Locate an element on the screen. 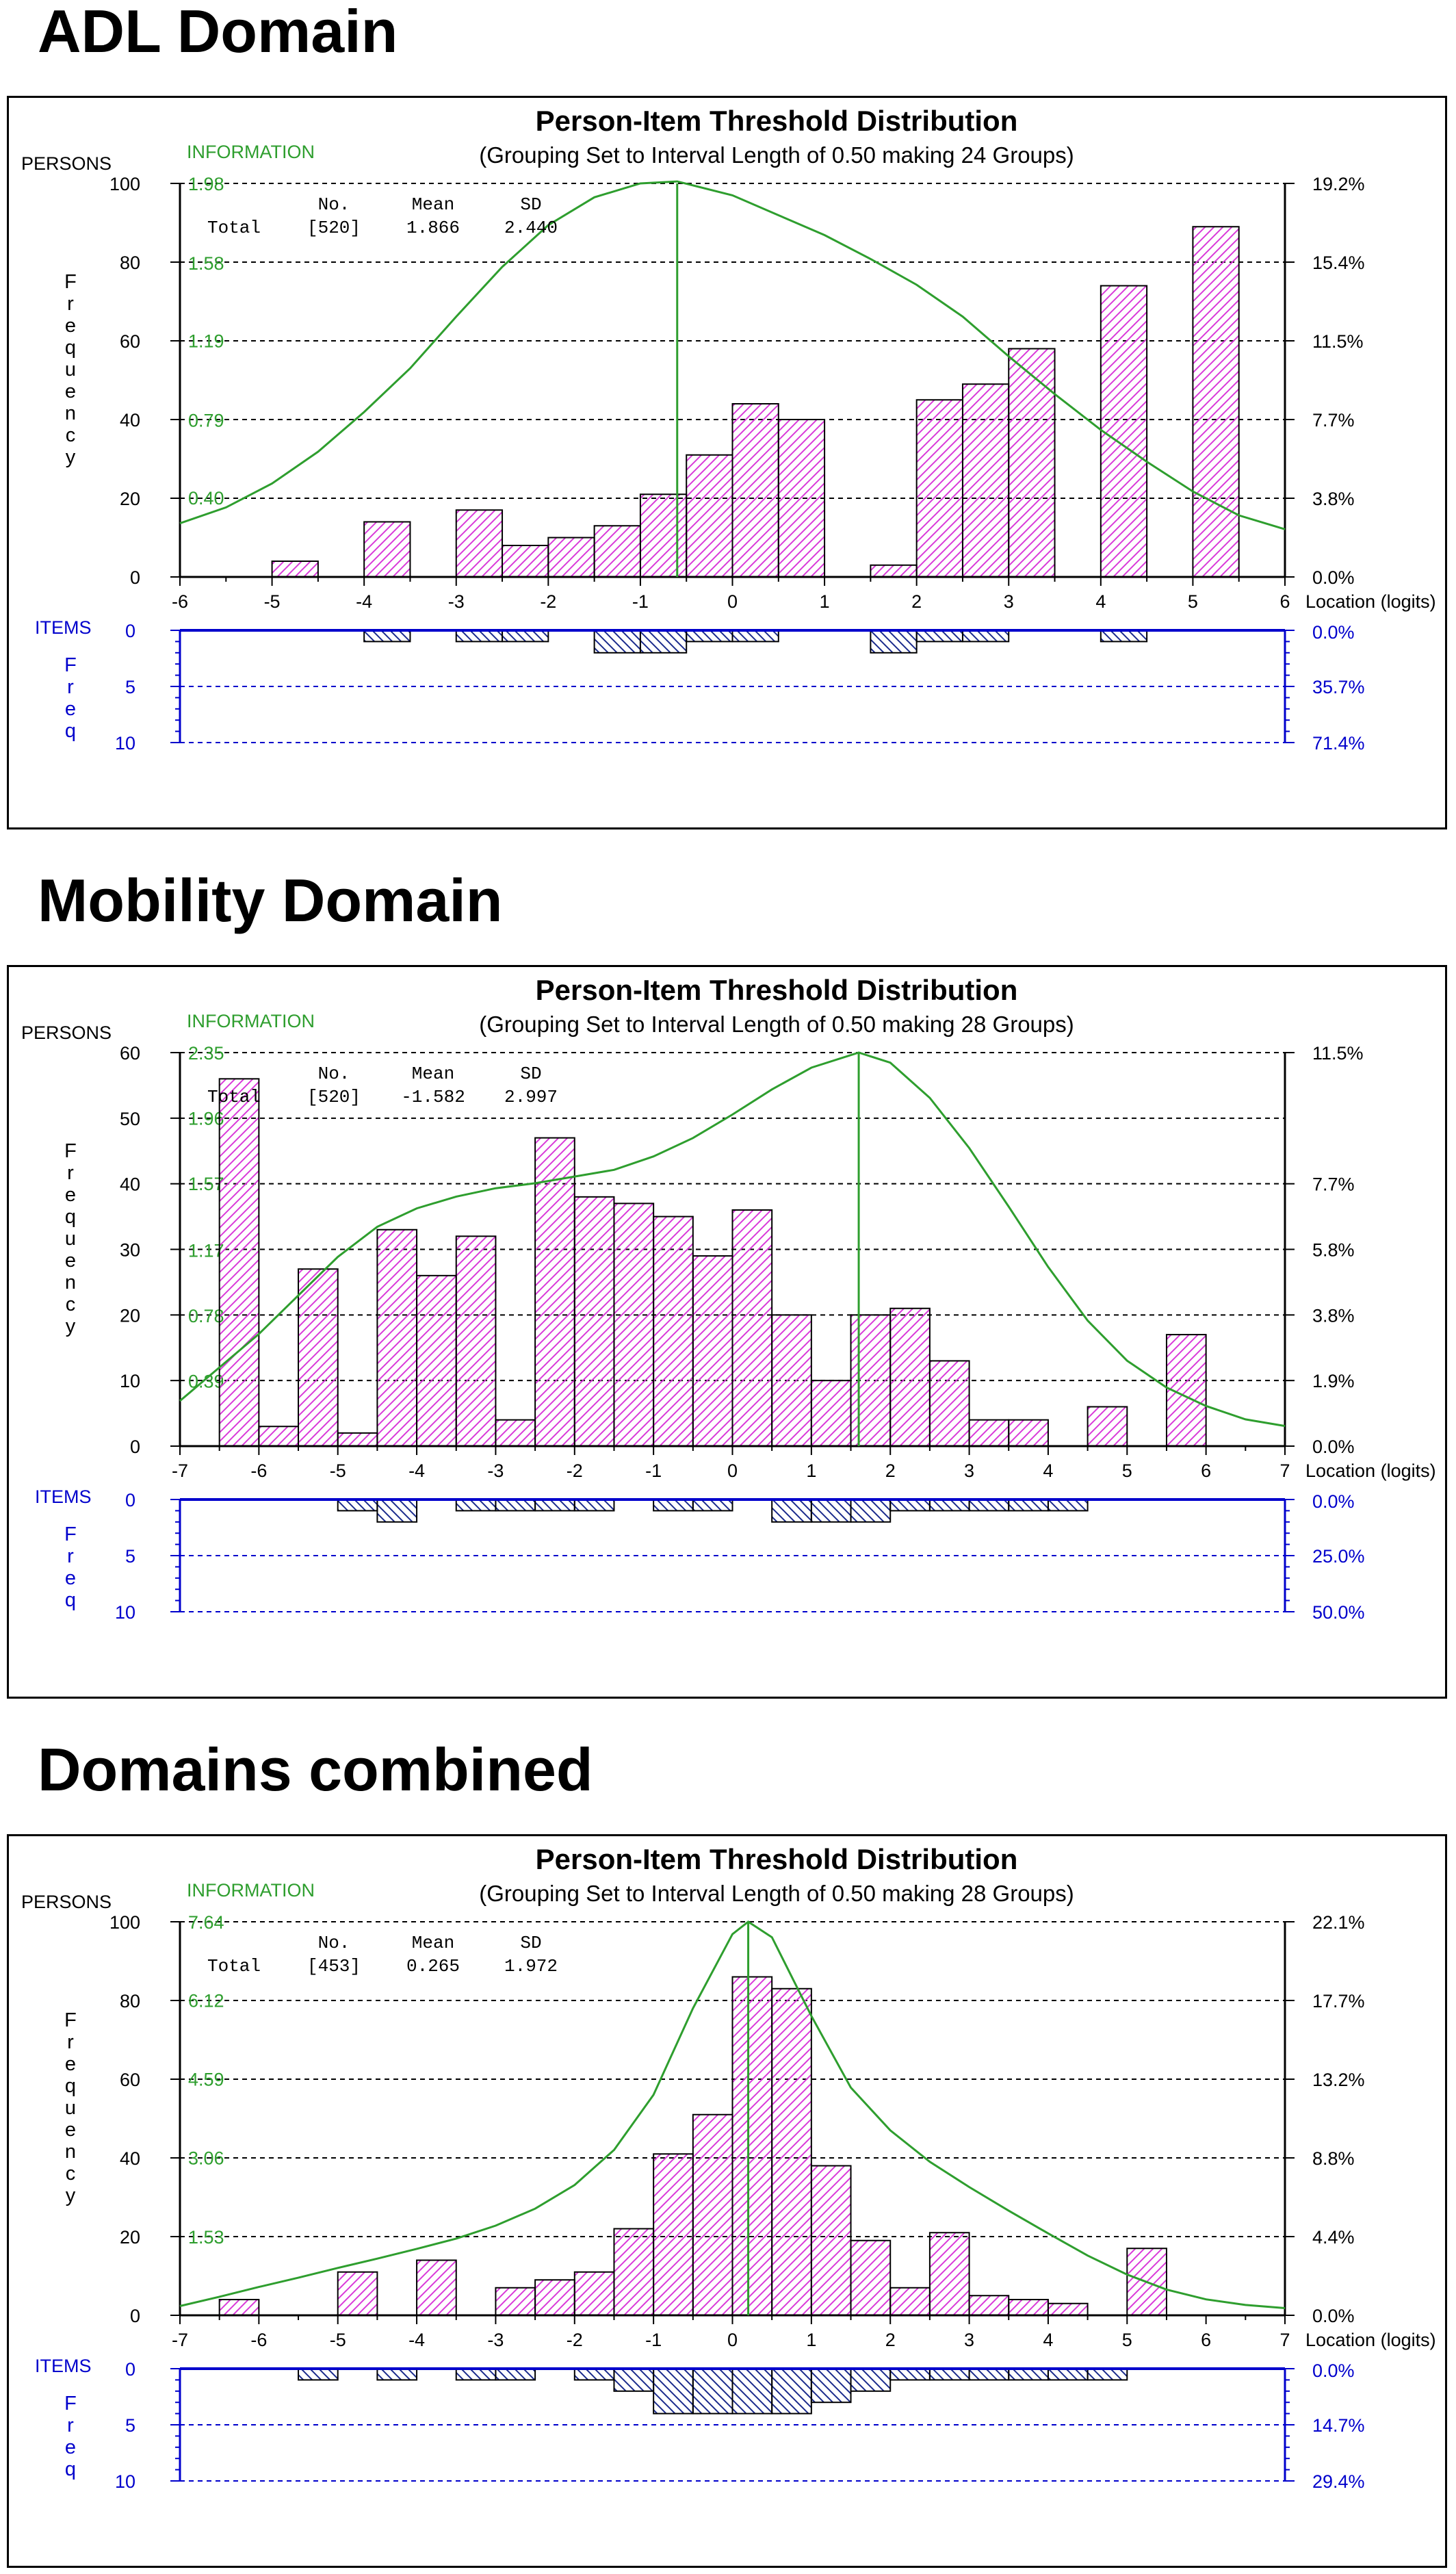 This screenshot has width=1456, height=2574. info-tick-label: 0.78 is located at coordinates (206, 1316).